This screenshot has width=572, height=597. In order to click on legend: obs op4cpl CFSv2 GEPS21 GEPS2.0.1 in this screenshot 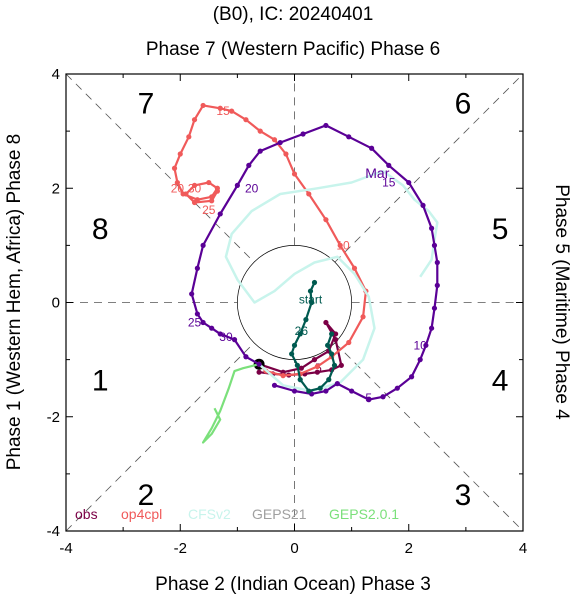, I will do `click(237, 514)`.